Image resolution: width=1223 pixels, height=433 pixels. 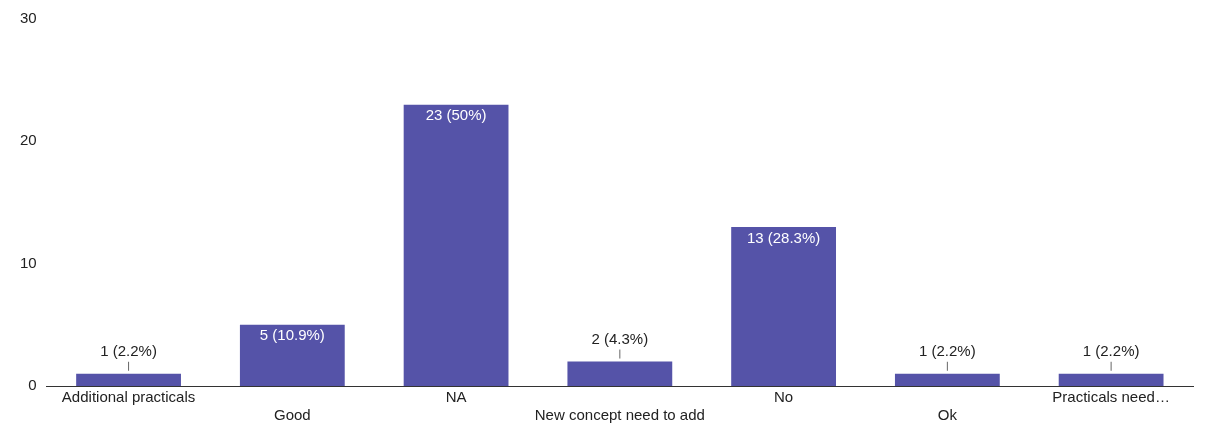 I want to click on x-tick-label: Good, so click(x=292, y=415).